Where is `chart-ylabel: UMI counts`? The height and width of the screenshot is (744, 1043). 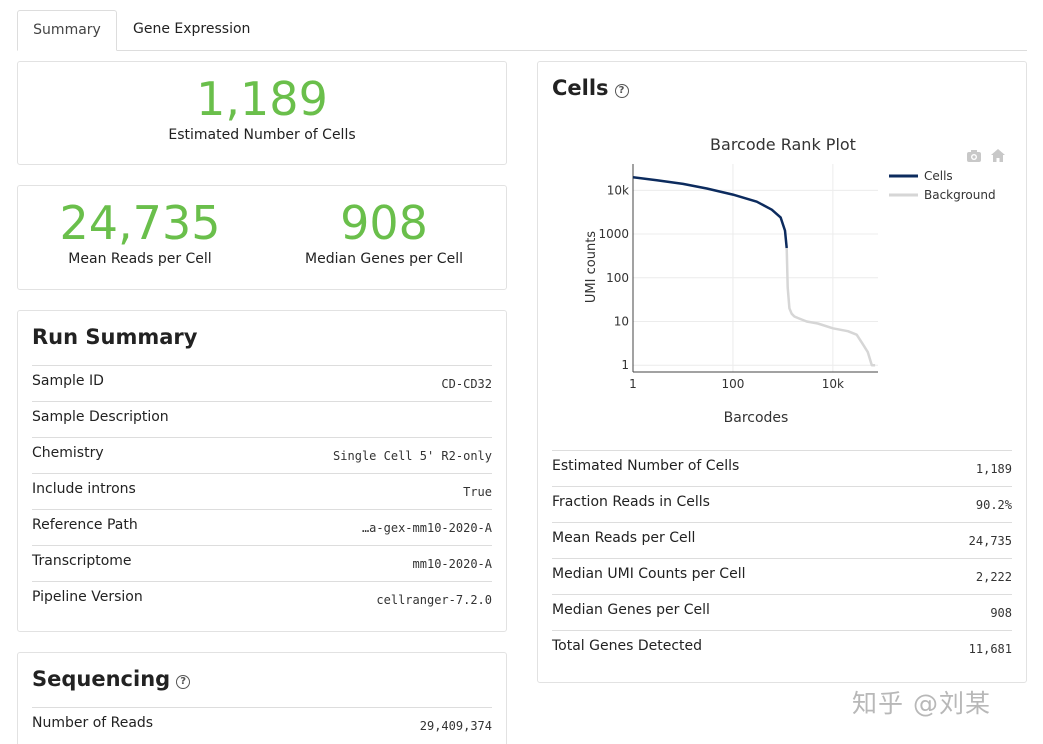 chart-ylabel: UMI counts is located at coordinates (591, 267).